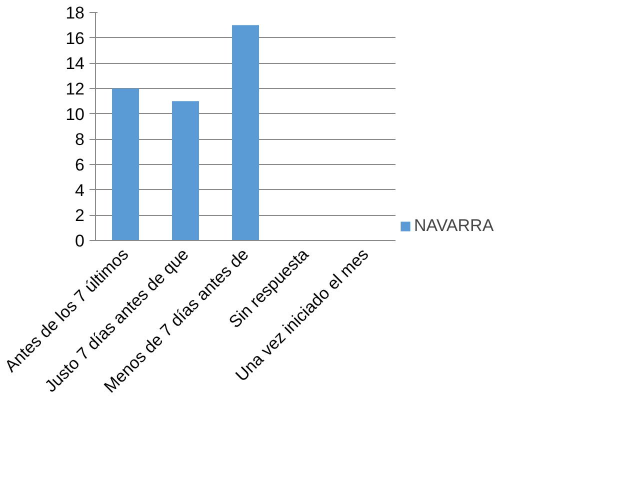 The height and width of the screenshot is (482, 620). What do you see at coordinates (75, 89) in the screenshot?
I see `y-tick-label: 12` at bounding box center [75, 89].